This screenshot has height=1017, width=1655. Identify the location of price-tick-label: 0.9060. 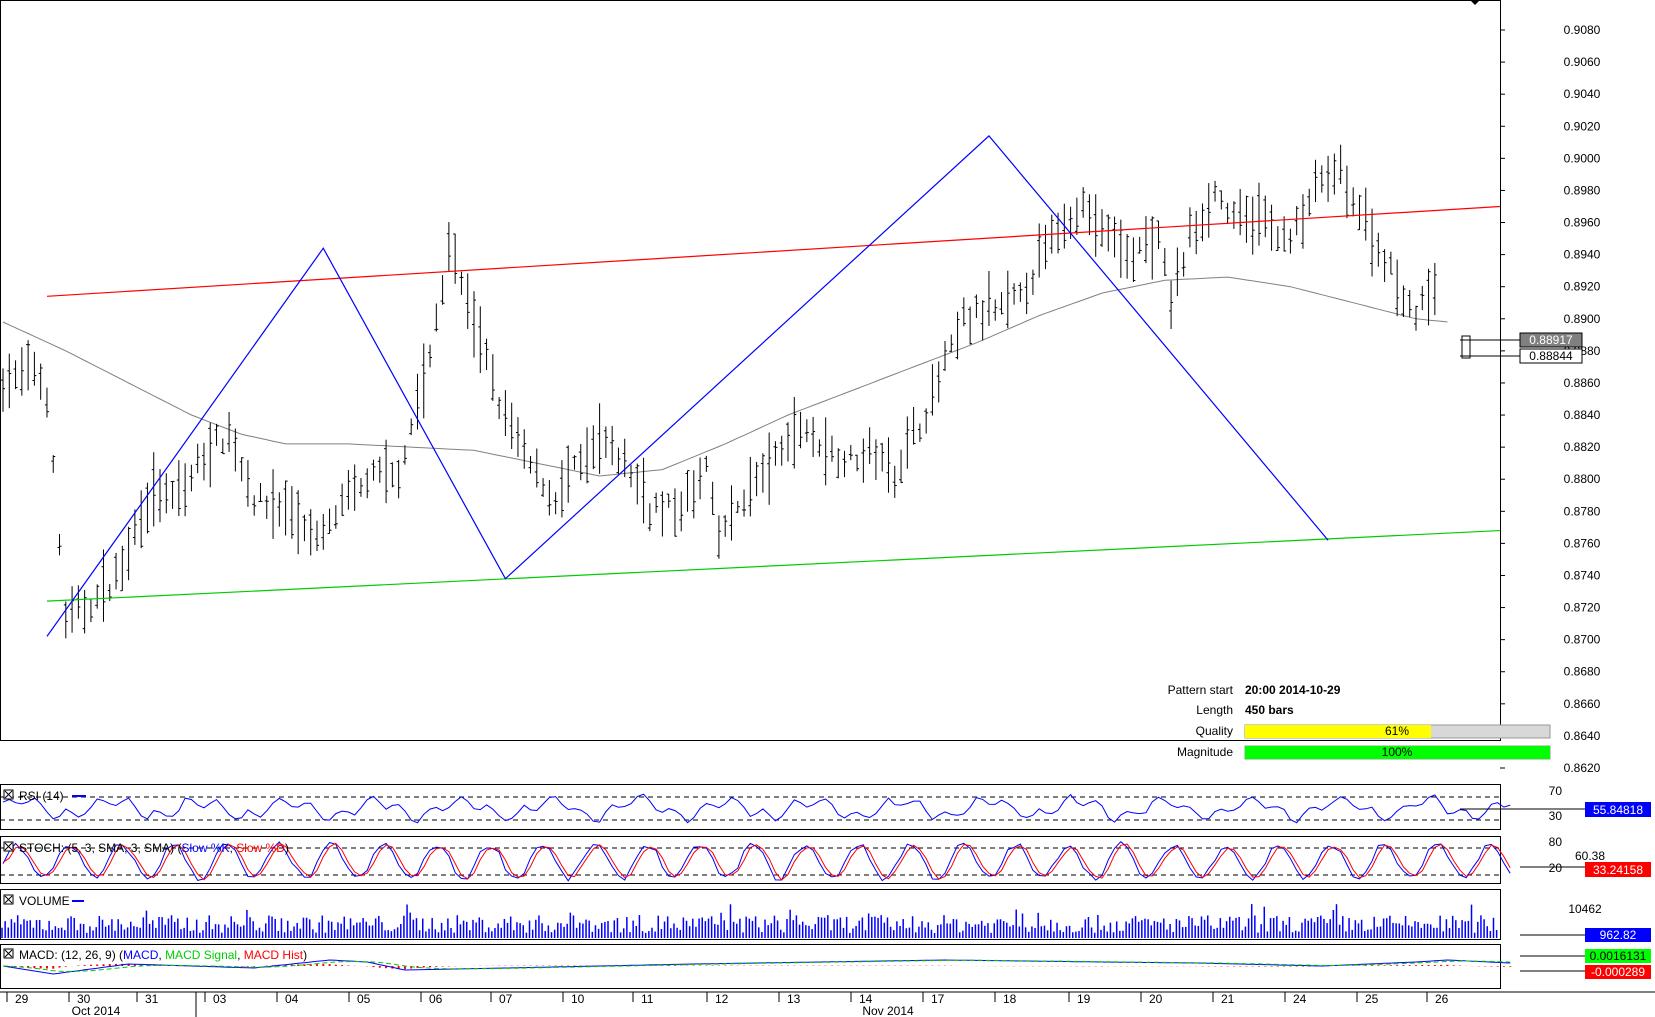
(1582, 62).